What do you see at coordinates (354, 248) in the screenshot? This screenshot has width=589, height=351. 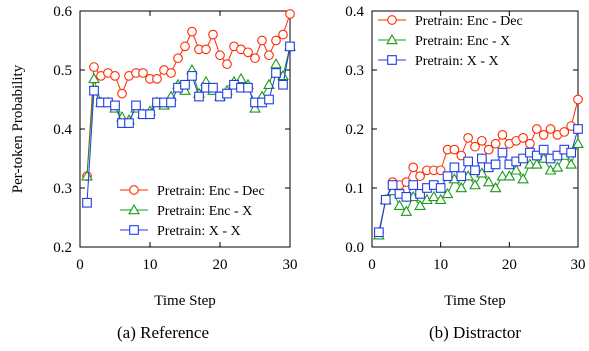 I see `y-tick-label: 0.0` at bounding box center [354, 248].